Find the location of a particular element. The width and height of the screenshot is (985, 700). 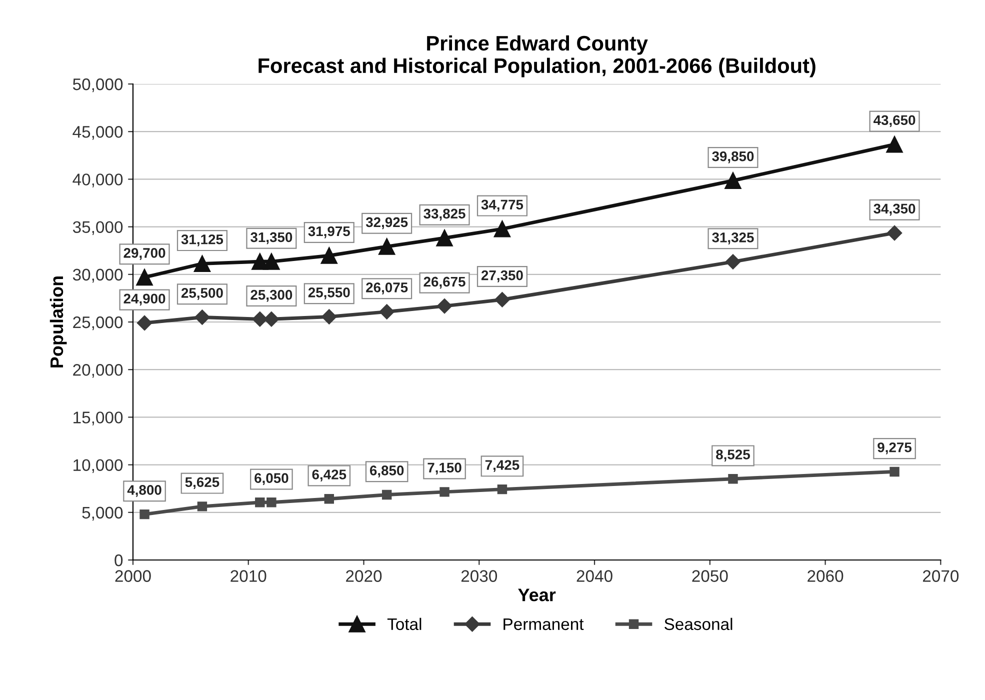

legend-label: Total is located at coordinates (404, 624).